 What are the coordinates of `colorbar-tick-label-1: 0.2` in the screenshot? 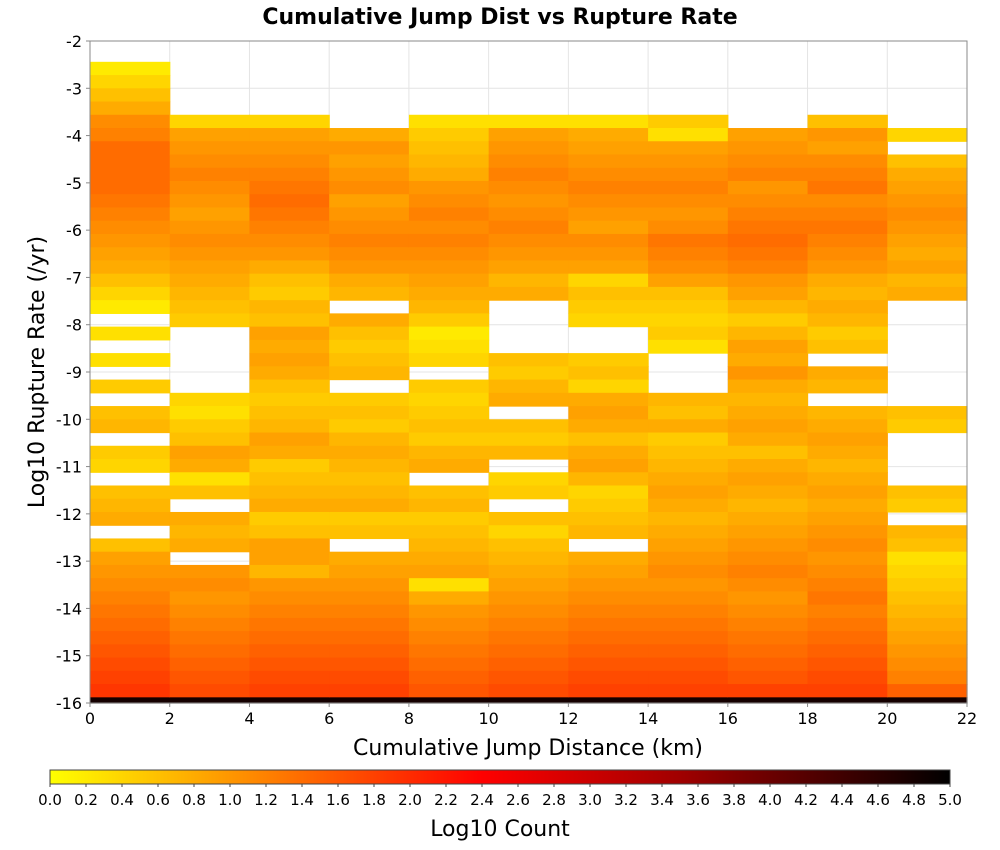 It's located at (86, 800).